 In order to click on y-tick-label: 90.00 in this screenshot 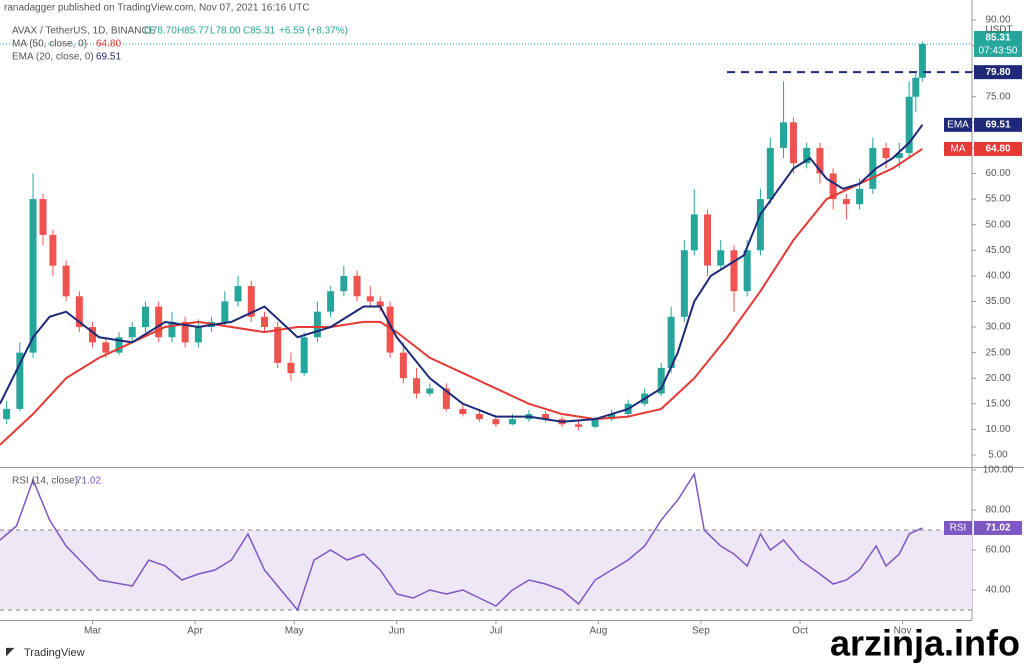, I will do `click(997, 20)`.